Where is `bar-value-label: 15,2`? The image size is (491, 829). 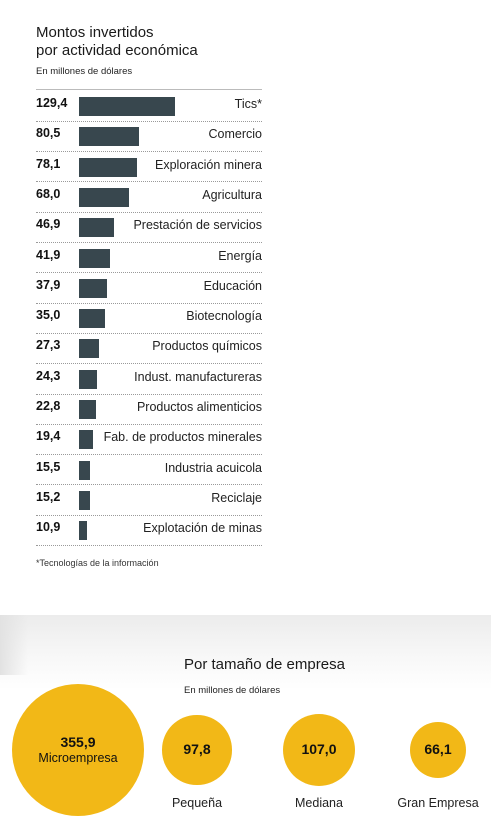 bar-value-label: 15,2 is located at coordinates (48, 496).